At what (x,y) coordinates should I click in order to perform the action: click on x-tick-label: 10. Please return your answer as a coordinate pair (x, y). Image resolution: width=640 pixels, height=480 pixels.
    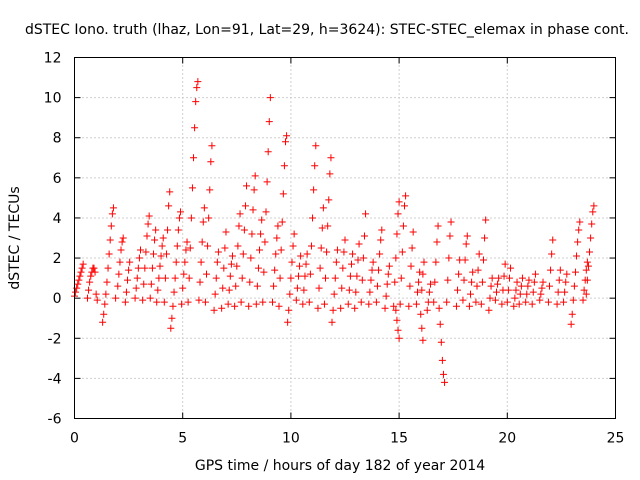
    Looking at the image, I should click on (291, 439).